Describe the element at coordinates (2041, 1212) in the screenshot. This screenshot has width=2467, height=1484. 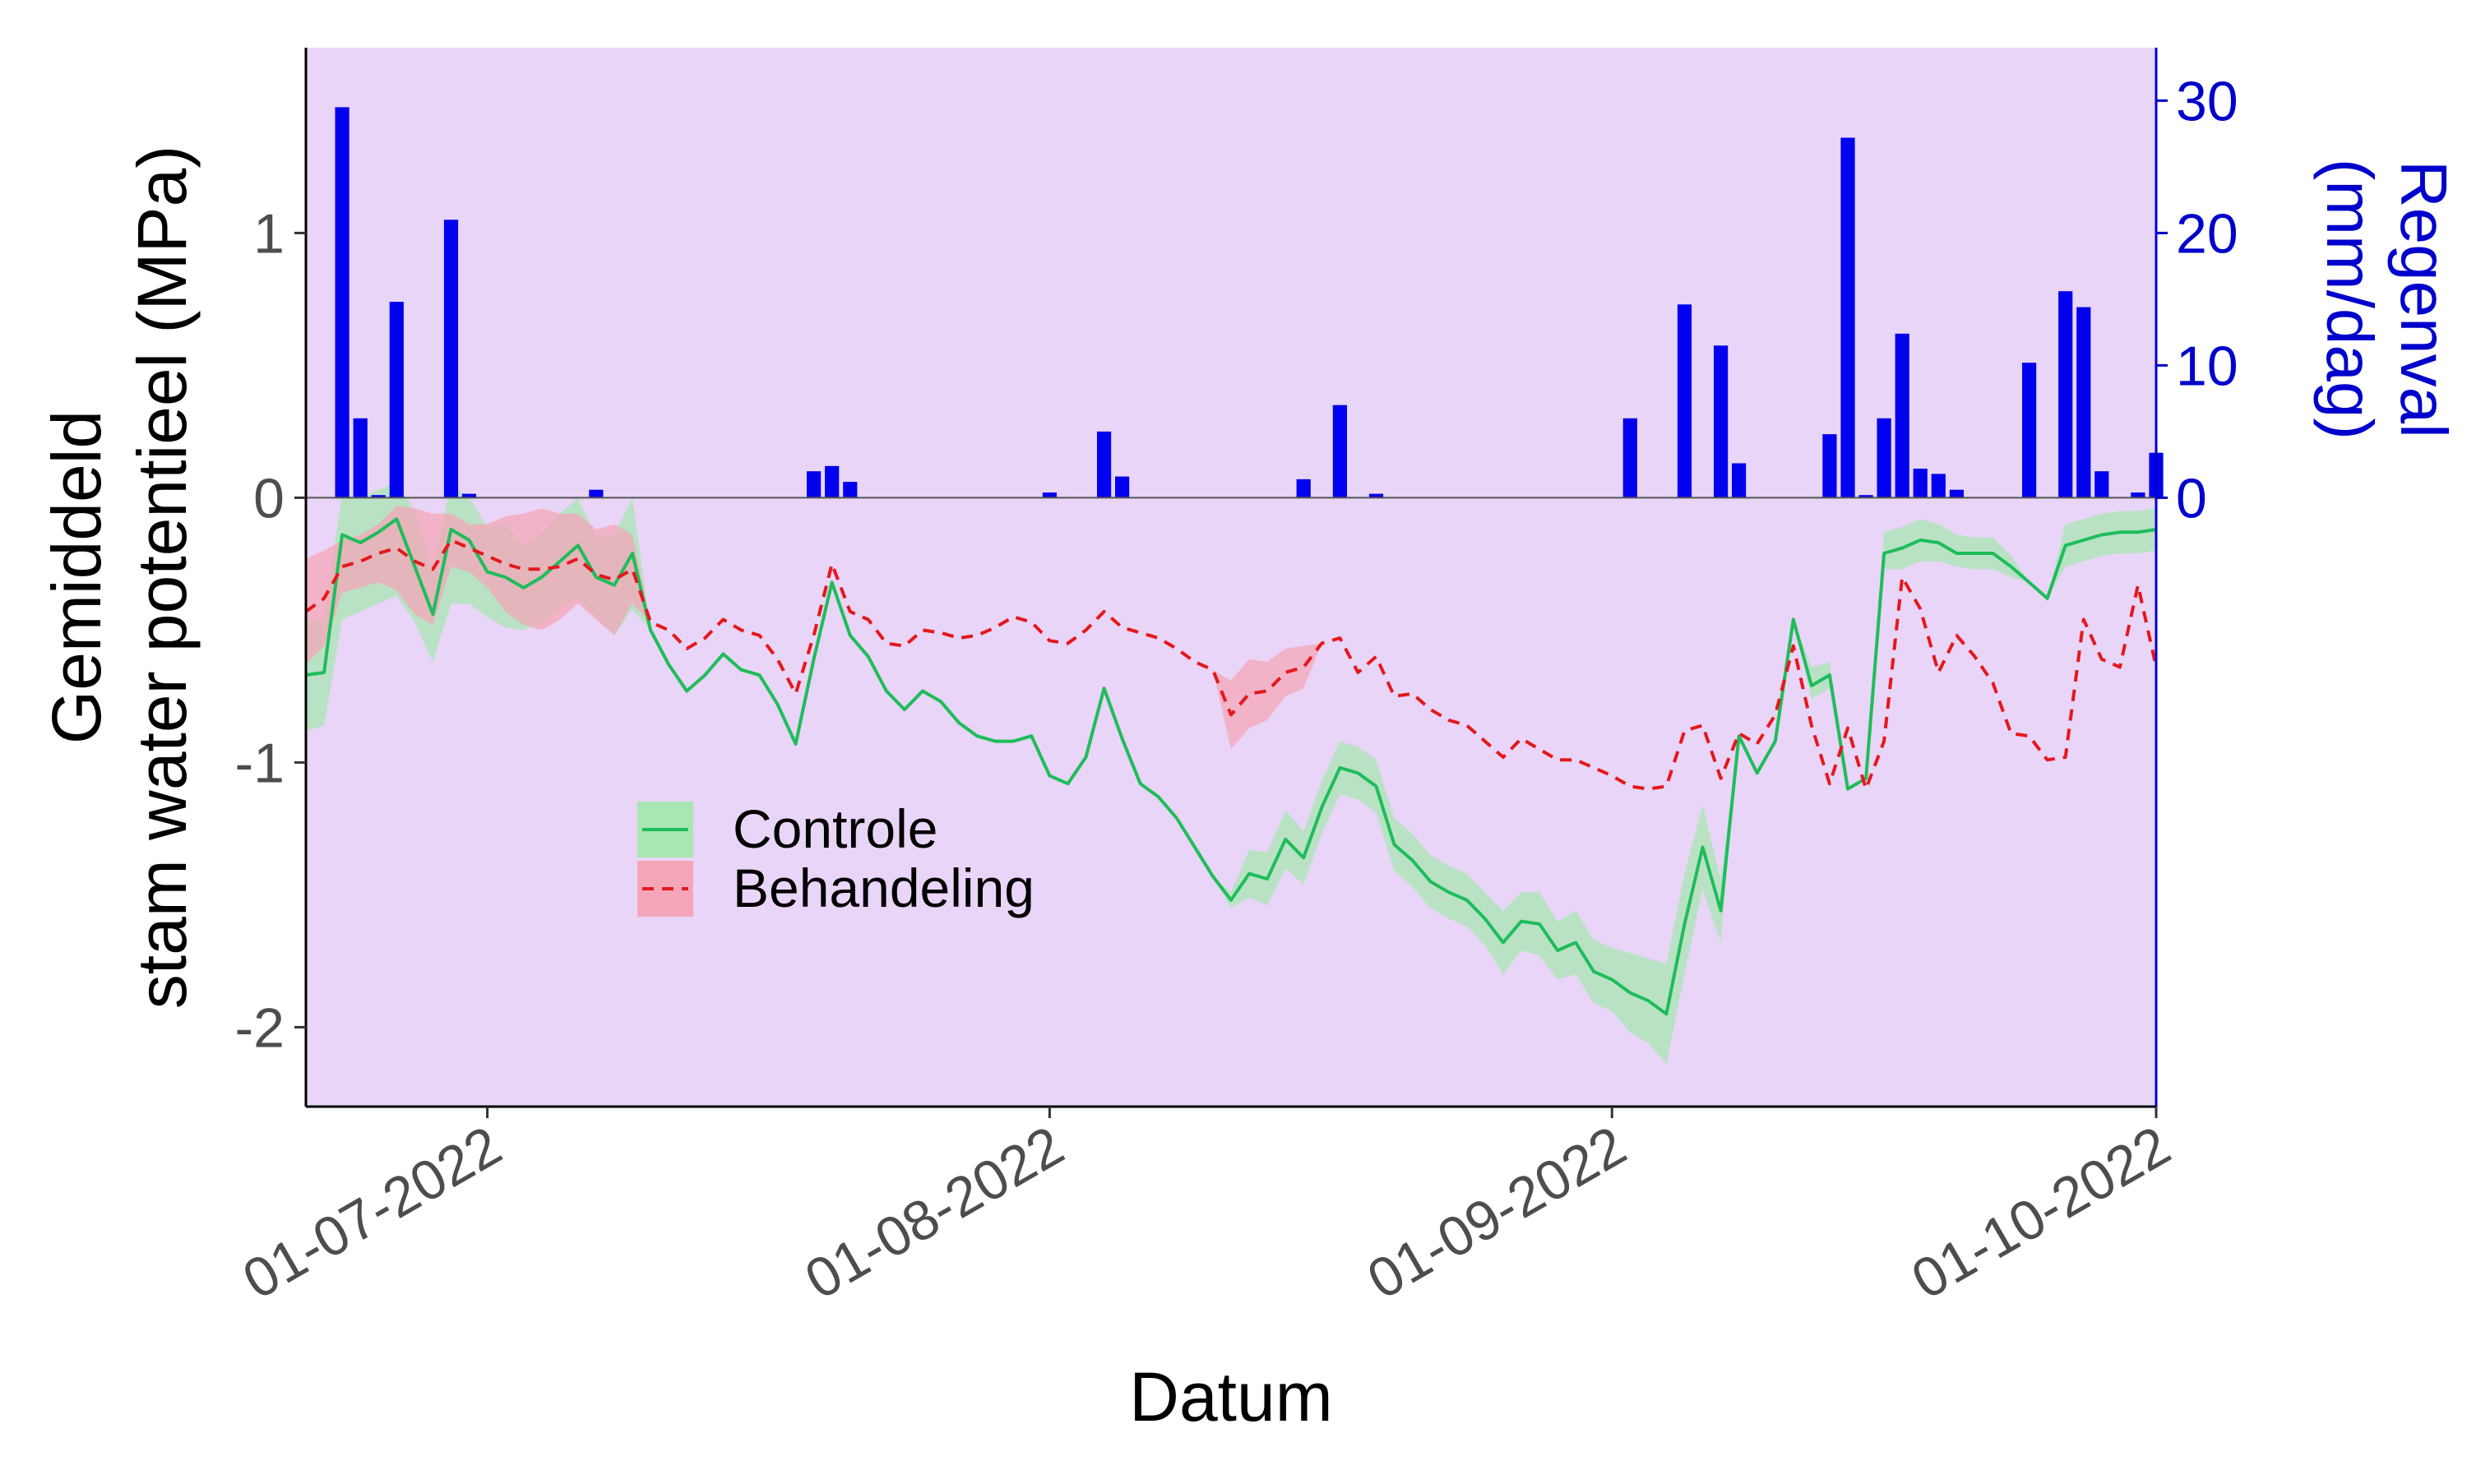
I see `x-tick-label: 01-10-2022` at that location.